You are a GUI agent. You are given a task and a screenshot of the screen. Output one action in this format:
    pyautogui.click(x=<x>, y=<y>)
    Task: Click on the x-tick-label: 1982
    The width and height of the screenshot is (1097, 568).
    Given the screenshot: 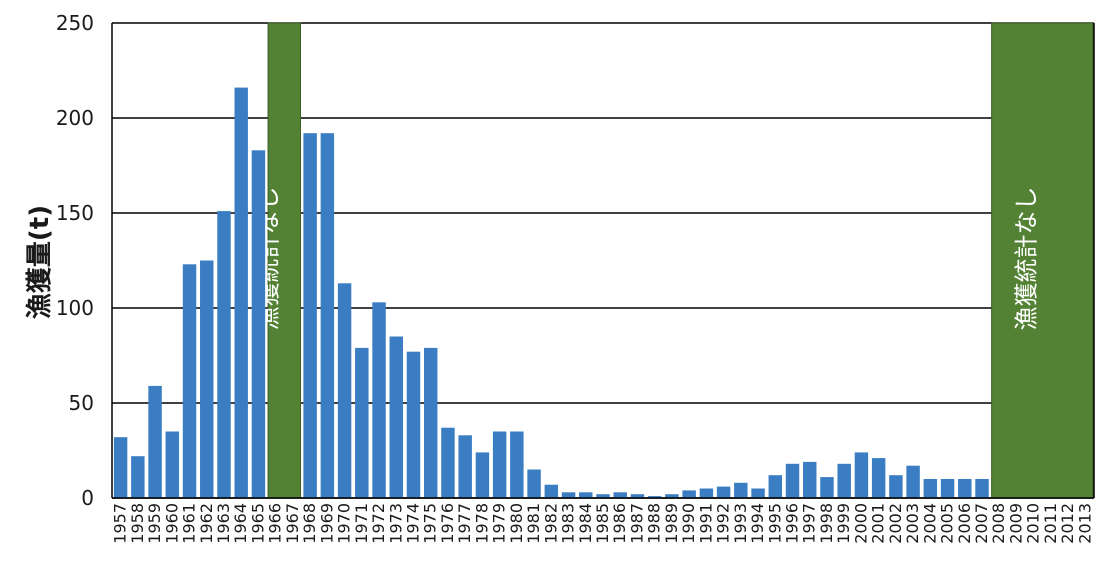 What is the action you would take?
    pyautogui.click(x=550, y=523)
    